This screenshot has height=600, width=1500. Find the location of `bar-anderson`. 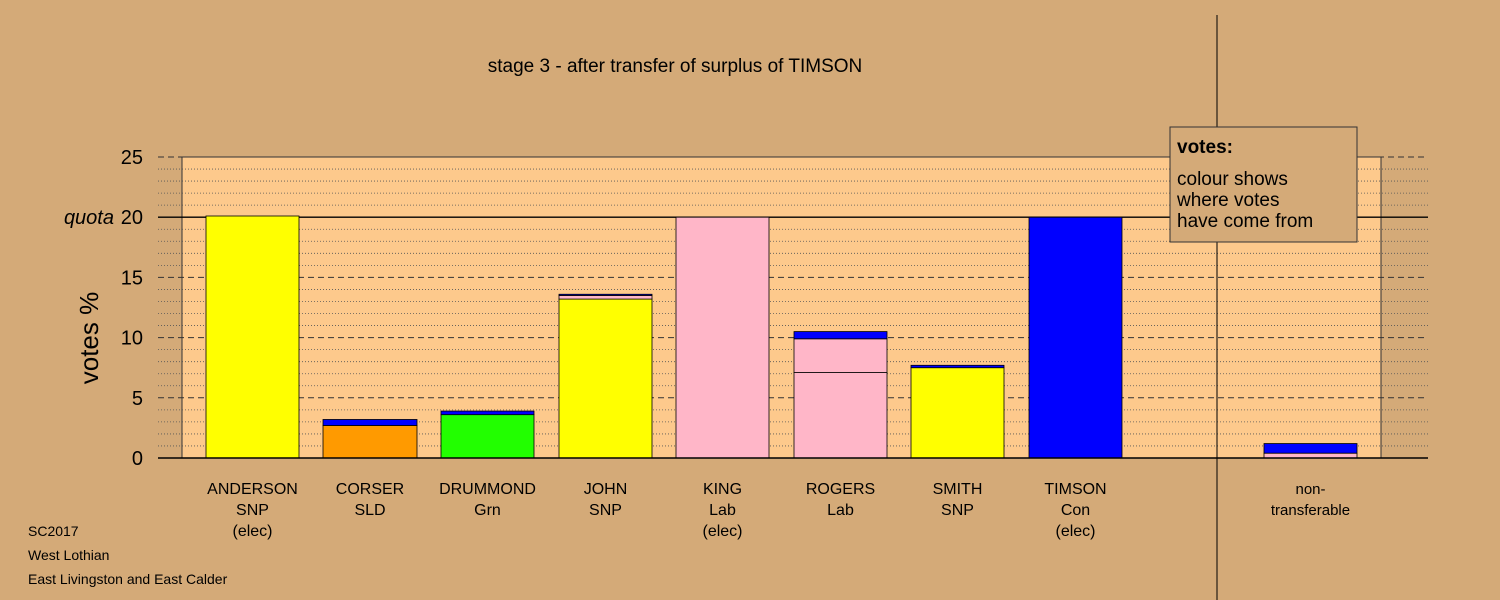

bar-anderson is located at coordinates (252, 337).